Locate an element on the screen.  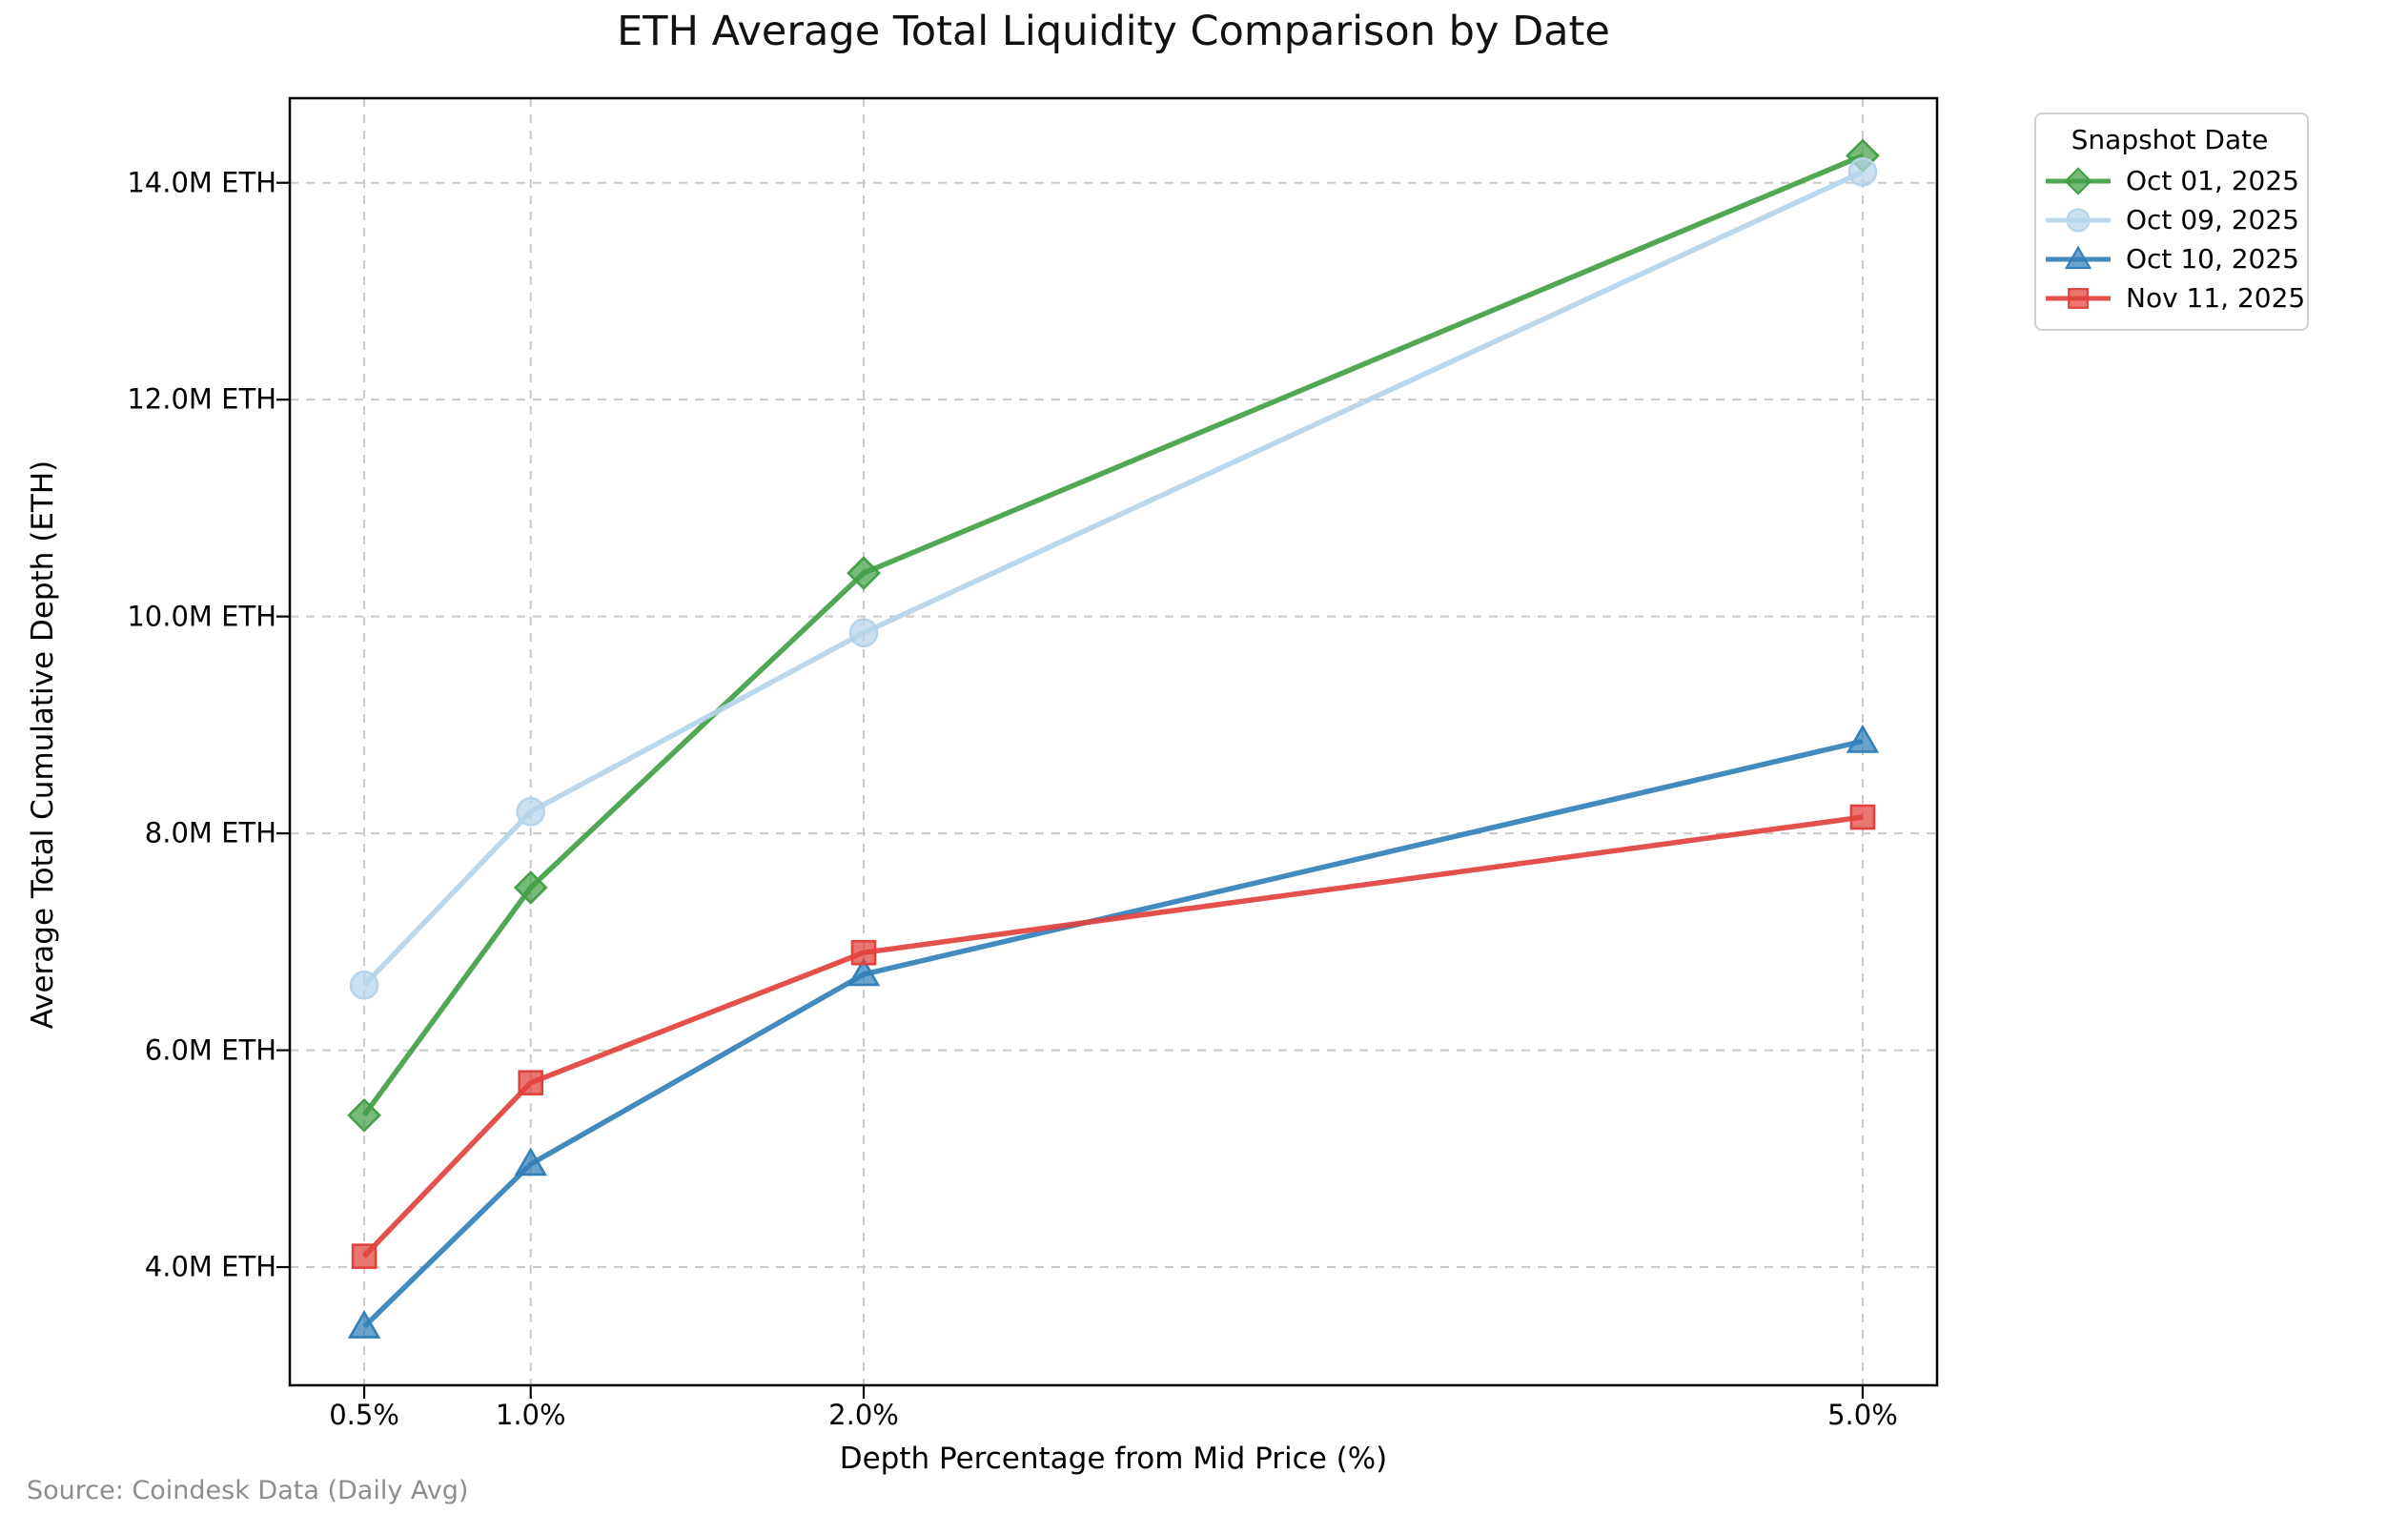
x-tick-label: 1.0% is located at coordinates (530, 1415).